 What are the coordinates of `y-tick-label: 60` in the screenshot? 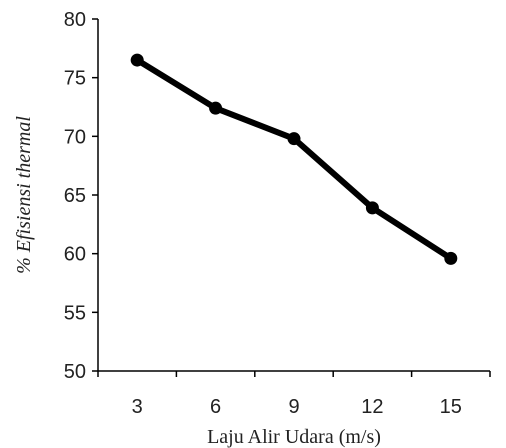 It's located at (75, 255).